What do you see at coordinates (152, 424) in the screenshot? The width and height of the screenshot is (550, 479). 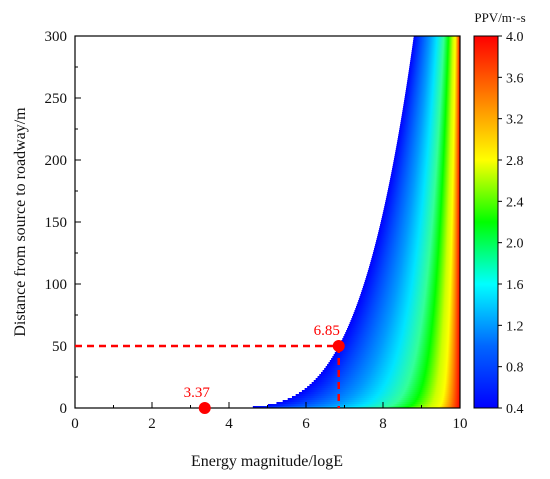 I see `x-tick-label: 2` at bounding box center [152, 424].